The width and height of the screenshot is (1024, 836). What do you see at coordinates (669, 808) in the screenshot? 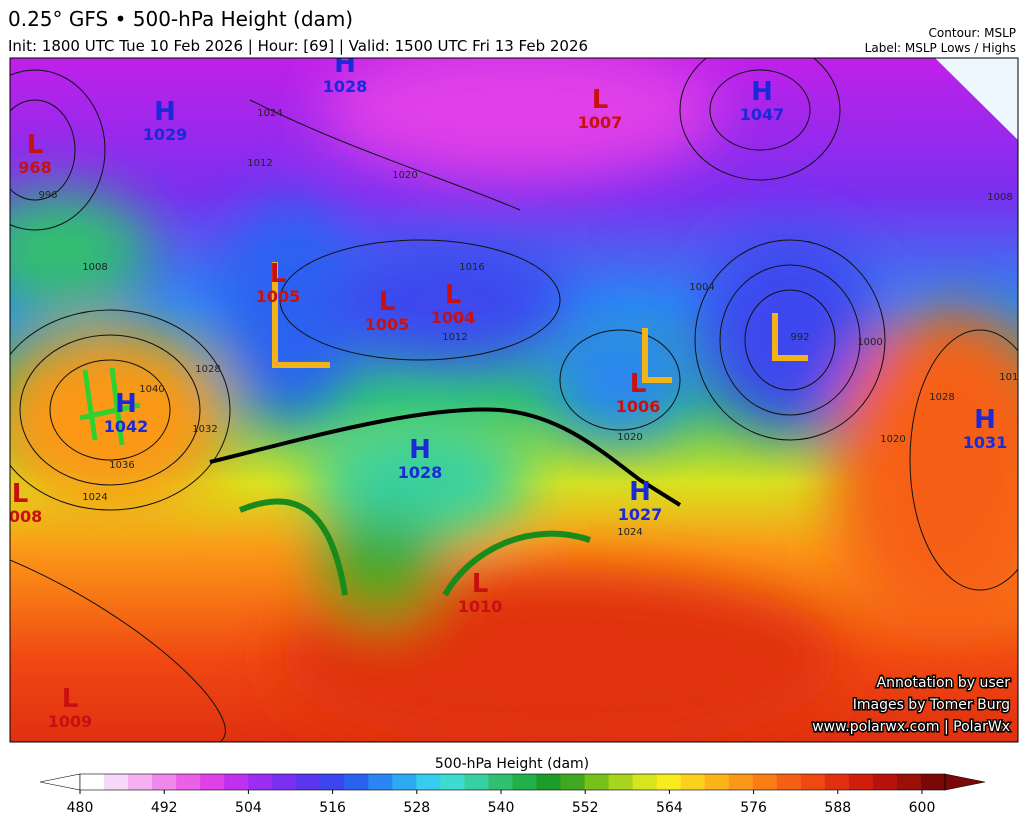
I see `colorbar-tick-label: 564` at bounding box center [669, 808].